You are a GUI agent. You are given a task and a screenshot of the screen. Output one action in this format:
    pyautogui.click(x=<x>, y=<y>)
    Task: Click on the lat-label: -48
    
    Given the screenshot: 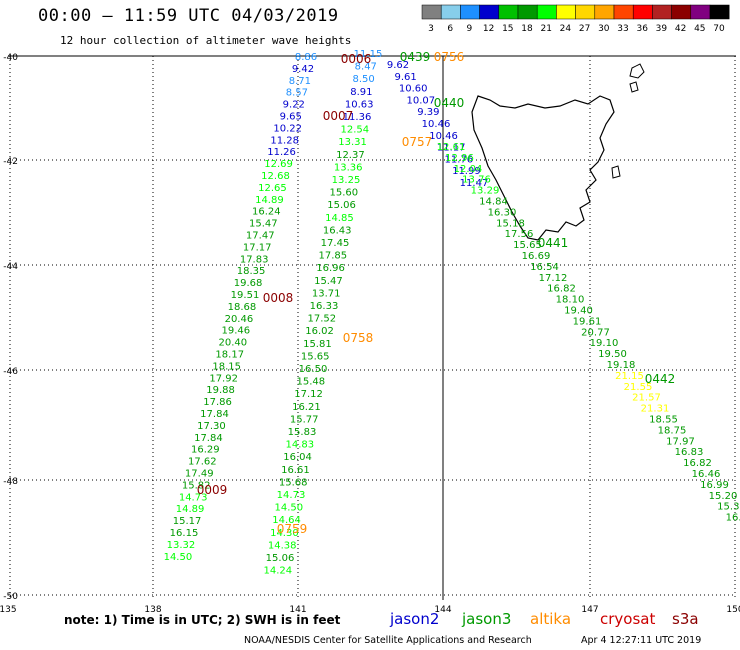 What is the action you would take?
    pyautogui.click(x=10, y=482)
    